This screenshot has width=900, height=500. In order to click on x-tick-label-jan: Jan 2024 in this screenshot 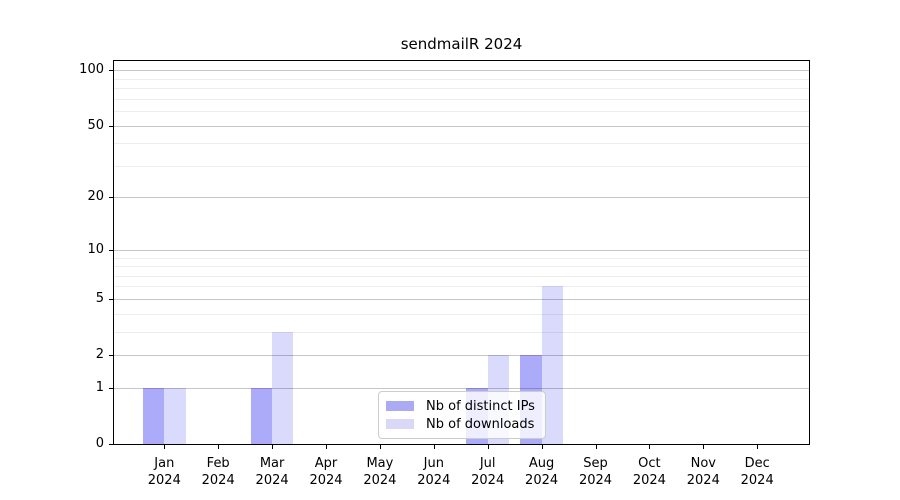, I will do `click(164, 472)`.